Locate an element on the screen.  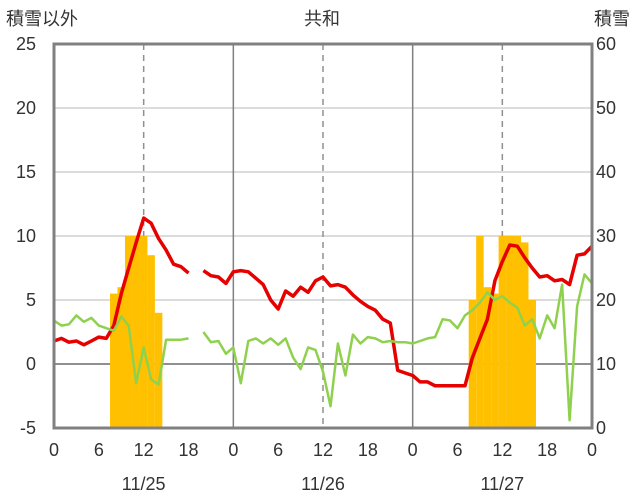
right-tick-label: 0 is located at coordinates (601, 428).